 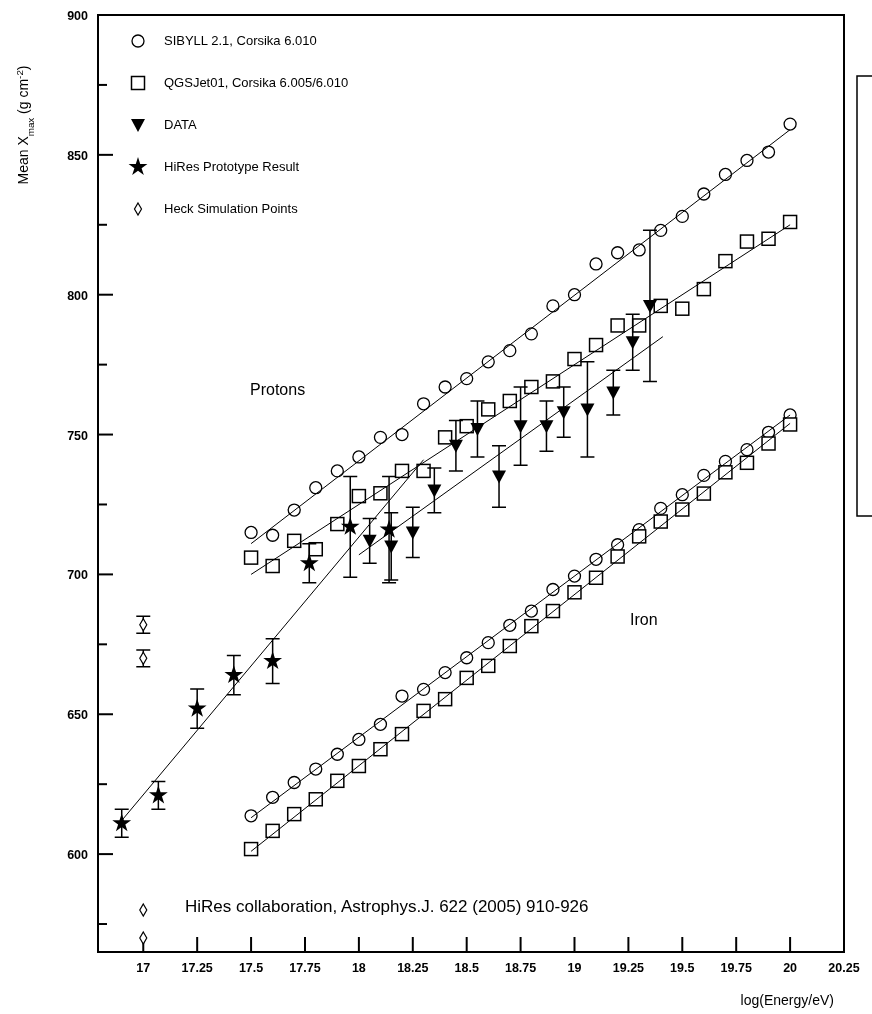 I want to click on legend-label: DATA, so click(x=181, y=124).